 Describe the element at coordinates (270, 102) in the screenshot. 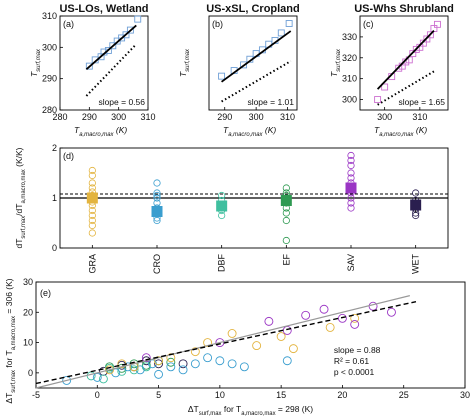

I see `slope-annotation: slope = 1.01` at that location.